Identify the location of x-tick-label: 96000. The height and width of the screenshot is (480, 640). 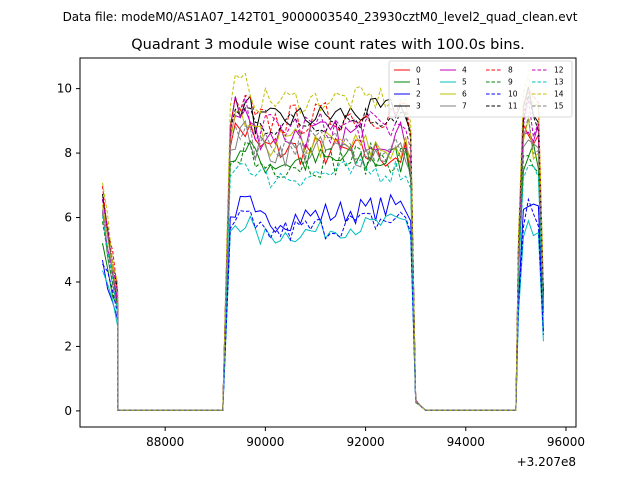
(566, 442).